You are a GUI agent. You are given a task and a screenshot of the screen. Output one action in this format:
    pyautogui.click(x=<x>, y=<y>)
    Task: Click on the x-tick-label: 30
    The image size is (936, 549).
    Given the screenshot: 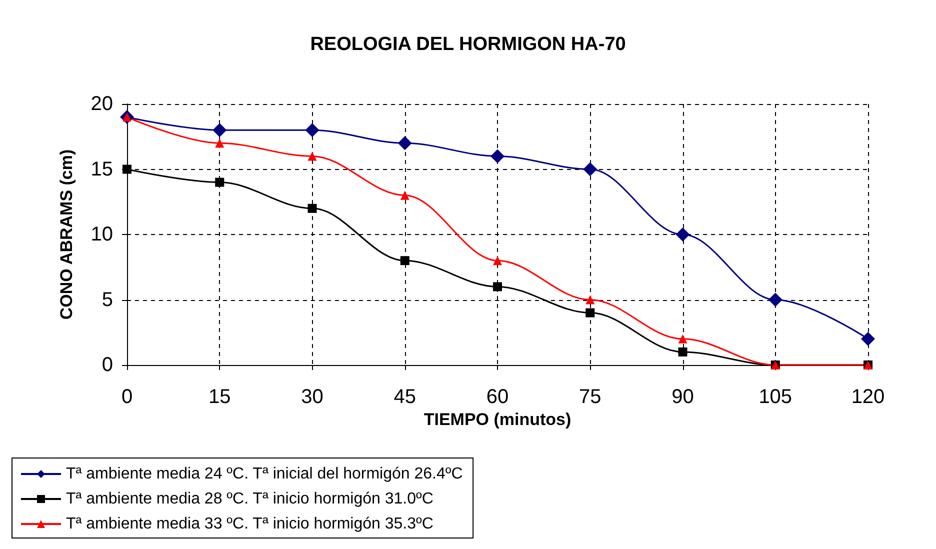 What is the action you would take?
    pyautogui.click(x=312, y=397)
    